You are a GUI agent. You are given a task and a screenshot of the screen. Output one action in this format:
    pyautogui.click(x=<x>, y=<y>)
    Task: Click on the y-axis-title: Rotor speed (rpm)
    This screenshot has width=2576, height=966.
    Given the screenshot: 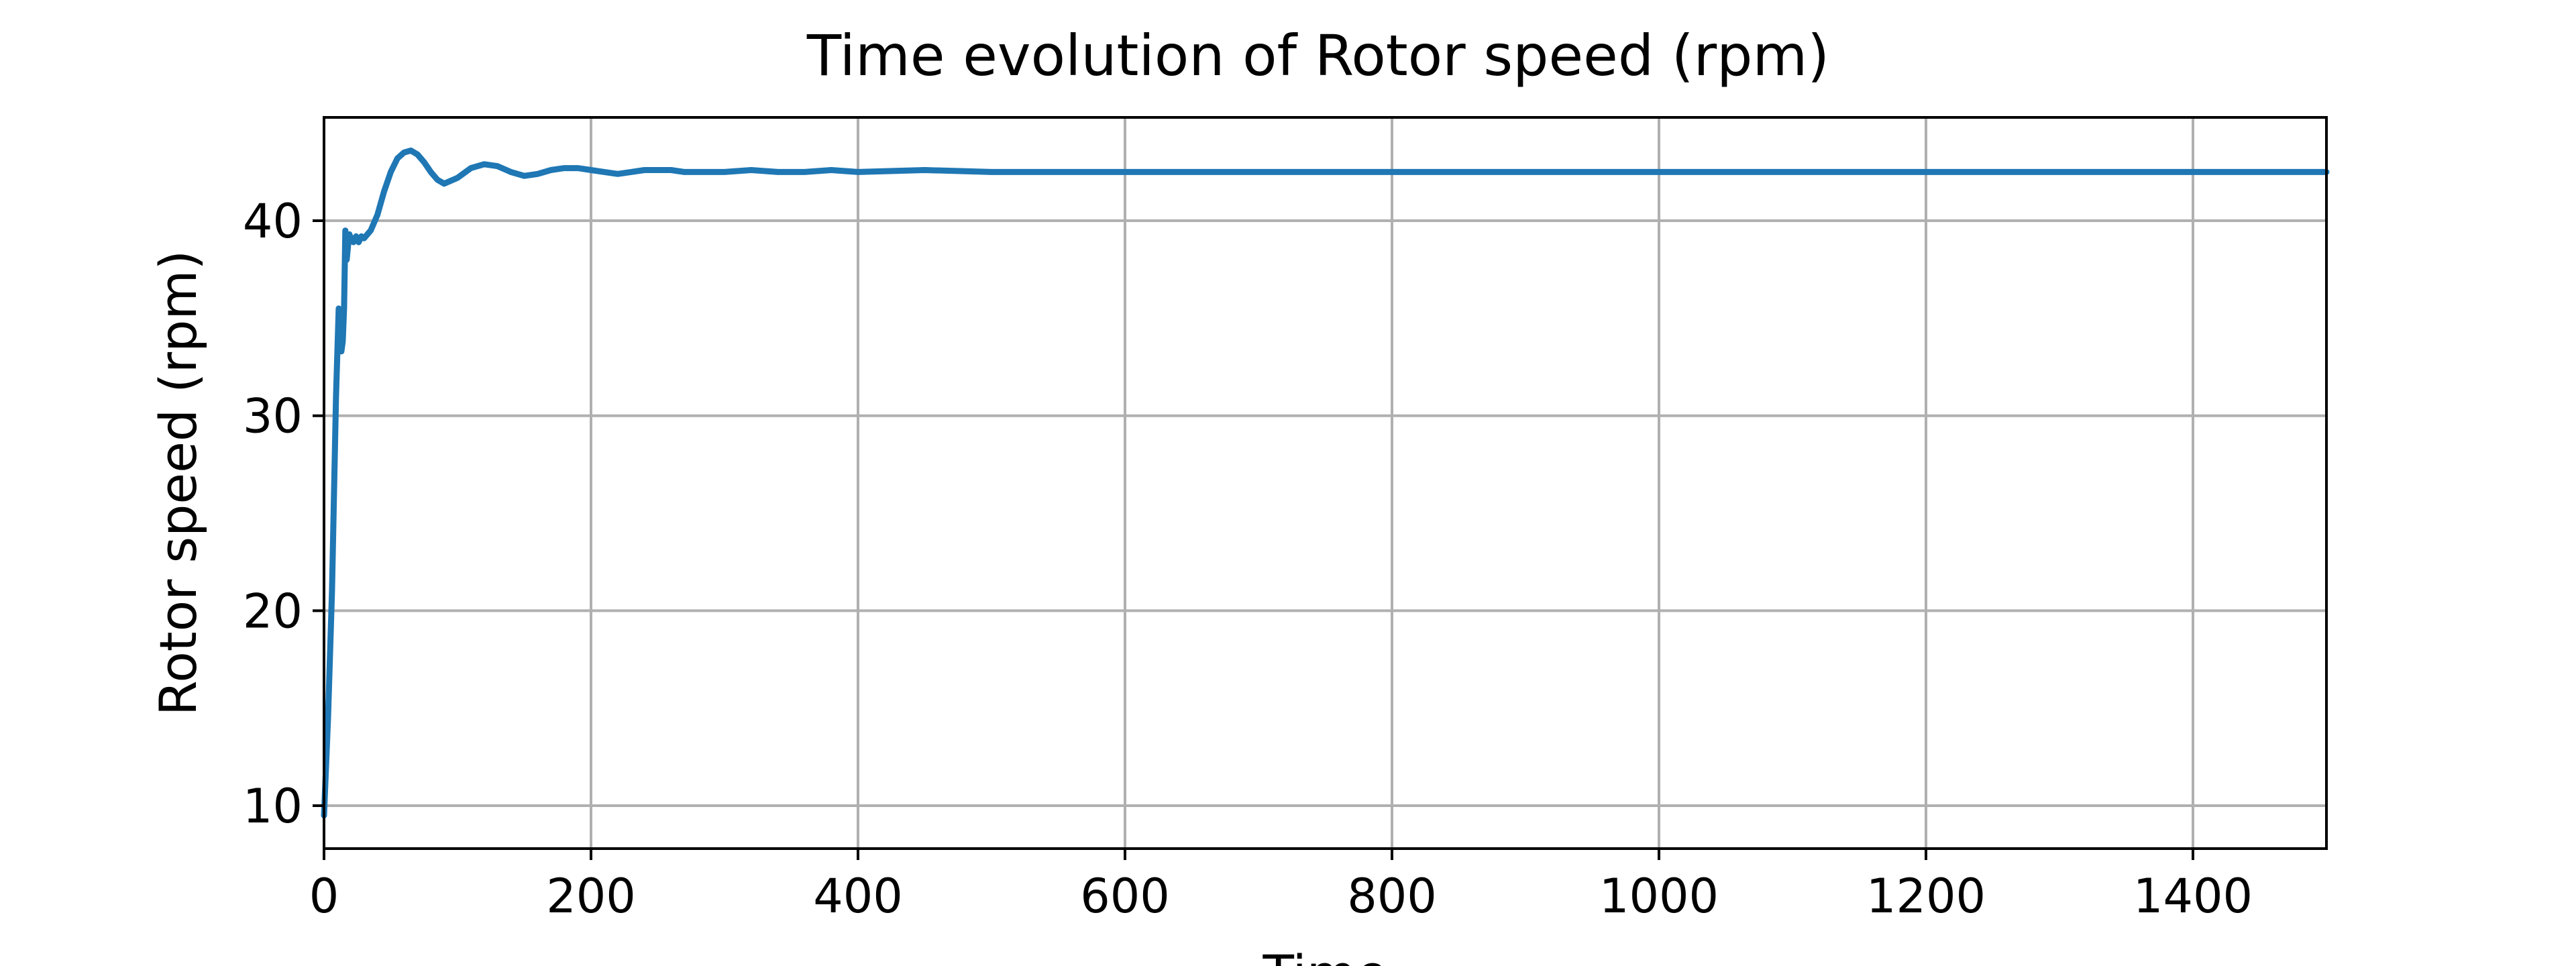 What is the action you would take?
    pyautogui.click(x=178, y=483)
    